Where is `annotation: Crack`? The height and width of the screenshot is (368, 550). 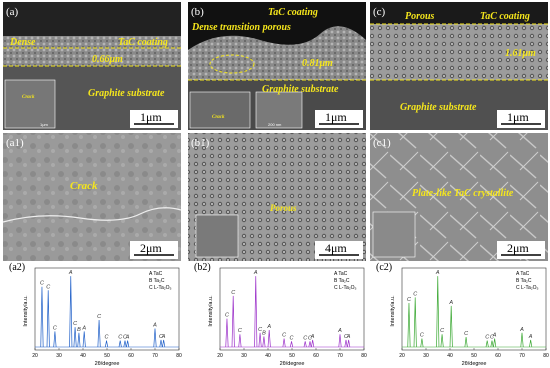
annotation: Crack is located at coordinates (84, 186).